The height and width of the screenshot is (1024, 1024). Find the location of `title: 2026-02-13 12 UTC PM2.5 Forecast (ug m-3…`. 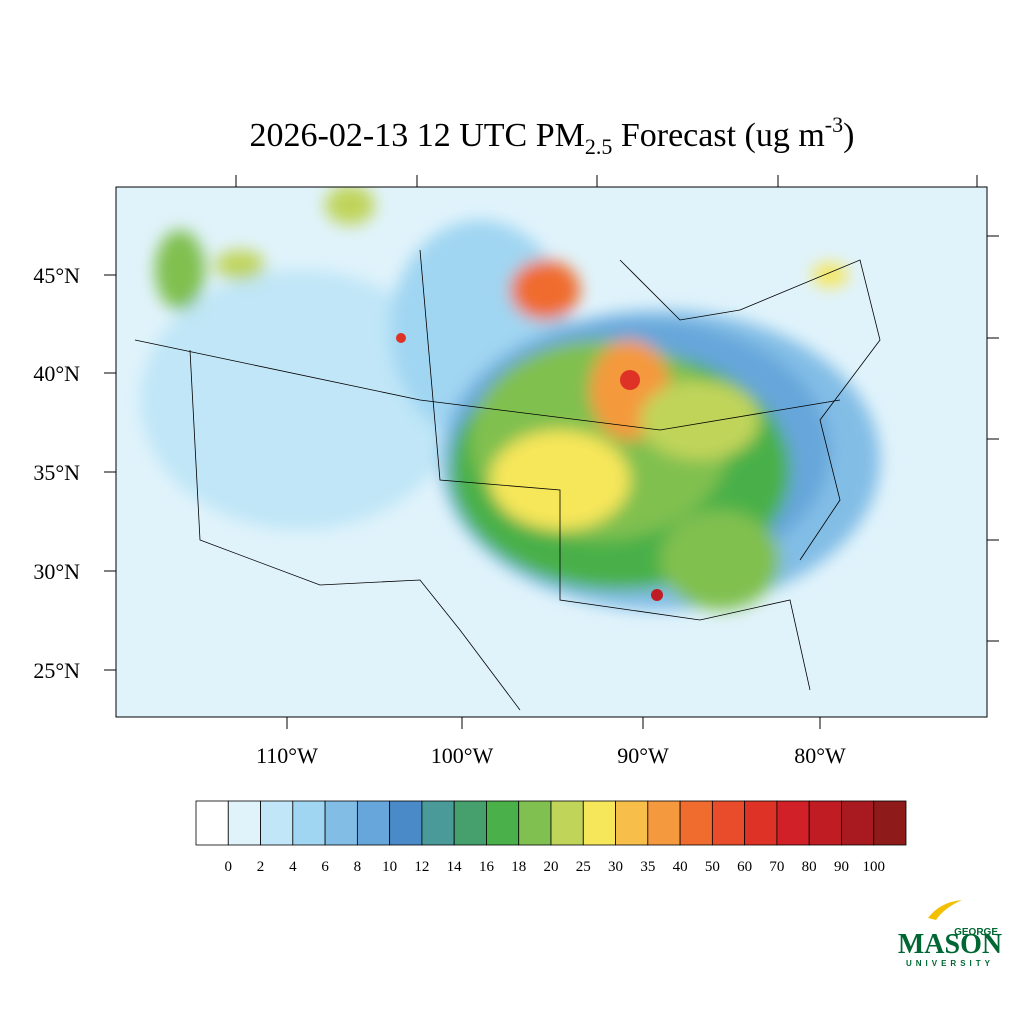

title: 2026-02-13 12 UTC PM2.5 Forecast (ug m-3… is located at coordinates (552, 135).